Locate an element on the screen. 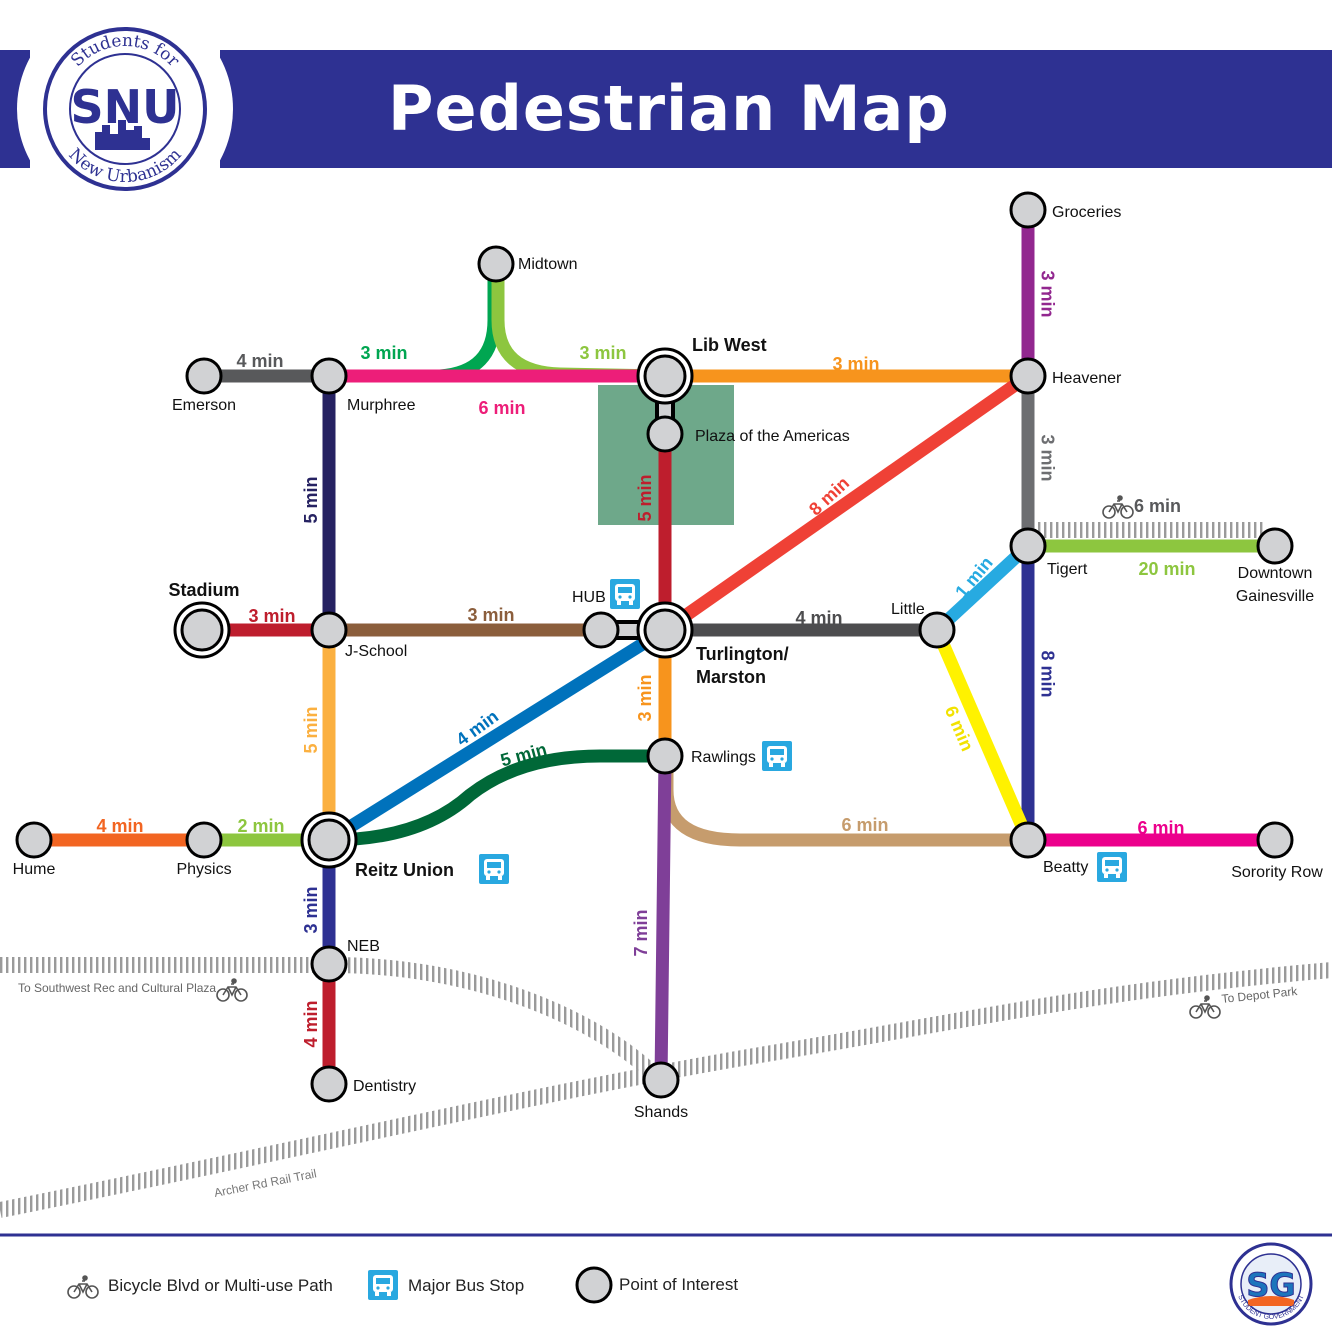 Image resolution: width=1332 pixels, height=1326 pixels. station-heavener is located at coordinates (1028, 376).